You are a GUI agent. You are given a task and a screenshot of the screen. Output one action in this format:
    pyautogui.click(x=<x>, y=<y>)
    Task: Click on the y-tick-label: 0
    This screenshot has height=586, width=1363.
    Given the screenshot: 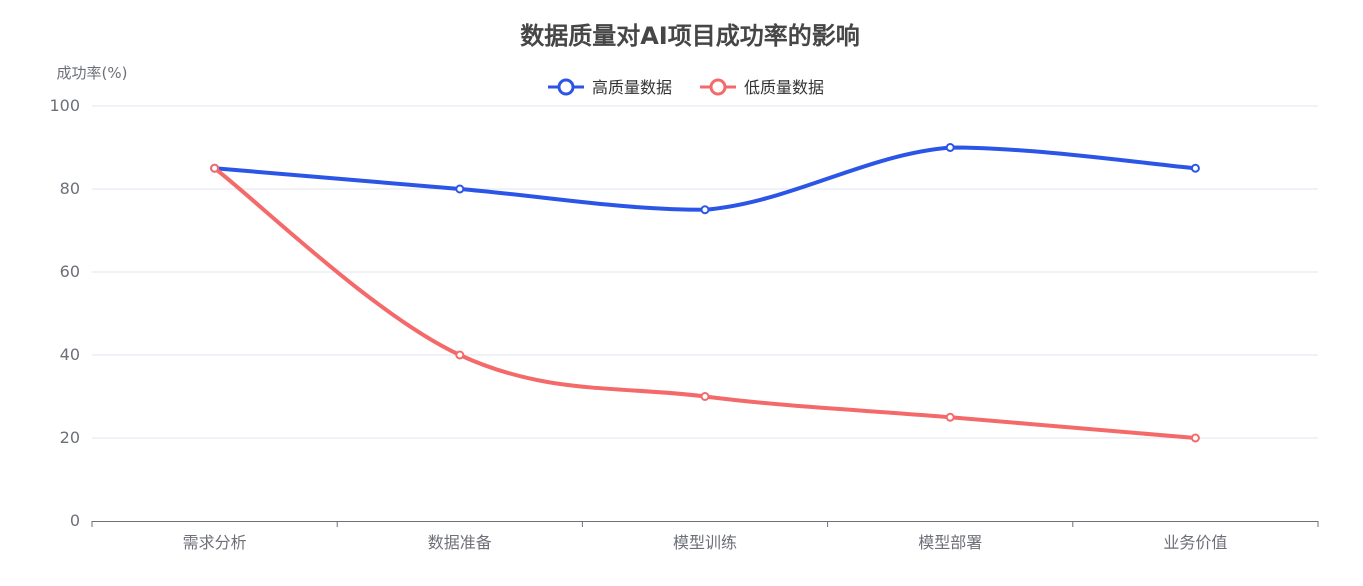 What is the action you would take?
    pyautogui.click(x=75, y=520)
    